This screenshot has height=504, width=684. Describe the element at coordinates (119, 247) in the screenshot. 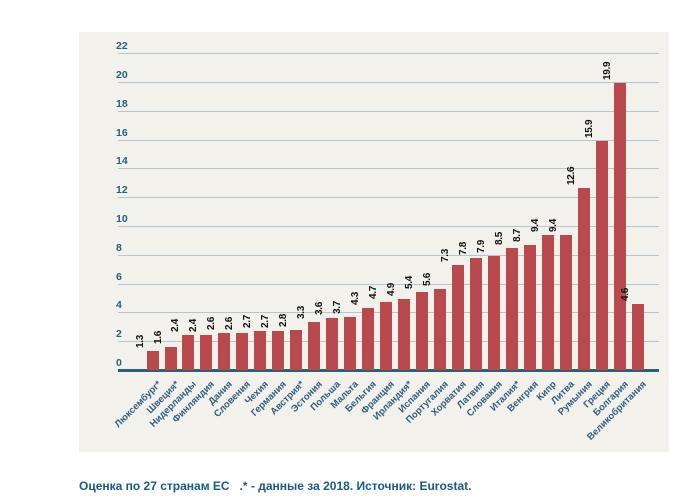

I see `y-tick-label: 8` at that location.